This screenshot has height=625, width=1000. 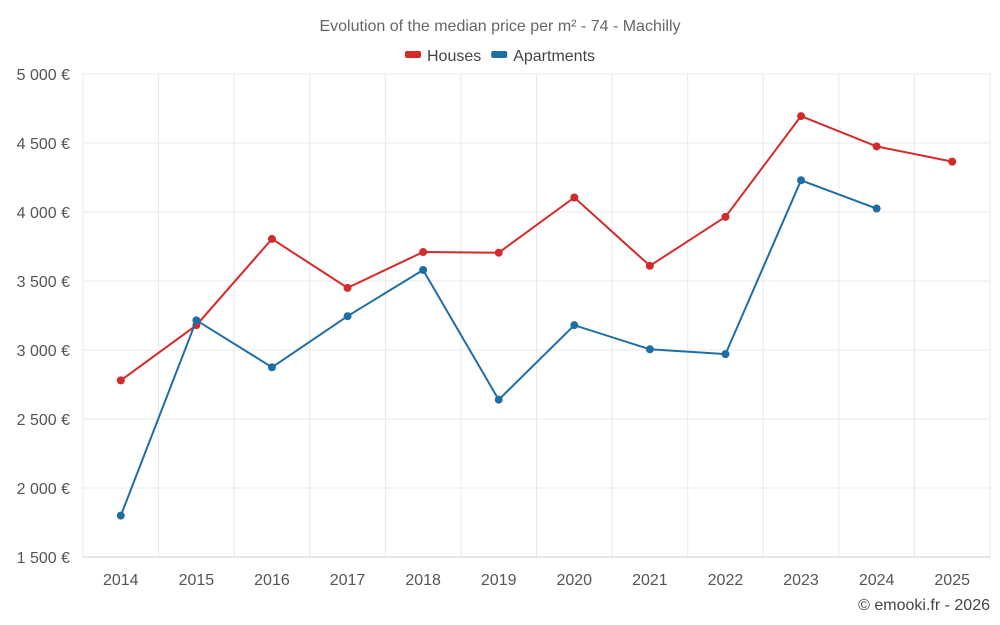 What do you see at coordinates (499, 580) in the screenshot?
I see `x-tick-label: 2019` at bounding box center [499, 580].